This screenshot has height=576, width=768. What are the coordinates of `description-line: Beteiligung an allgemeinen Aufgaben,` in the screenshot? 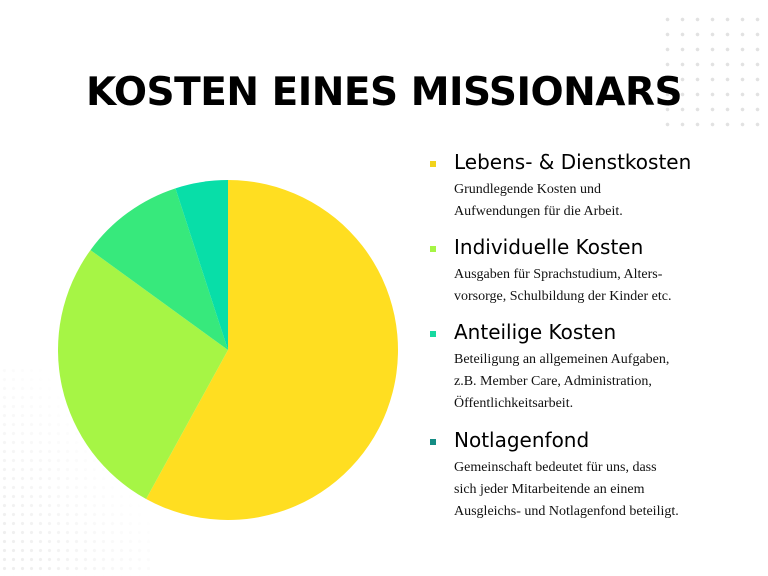 It's located at (562, 359).